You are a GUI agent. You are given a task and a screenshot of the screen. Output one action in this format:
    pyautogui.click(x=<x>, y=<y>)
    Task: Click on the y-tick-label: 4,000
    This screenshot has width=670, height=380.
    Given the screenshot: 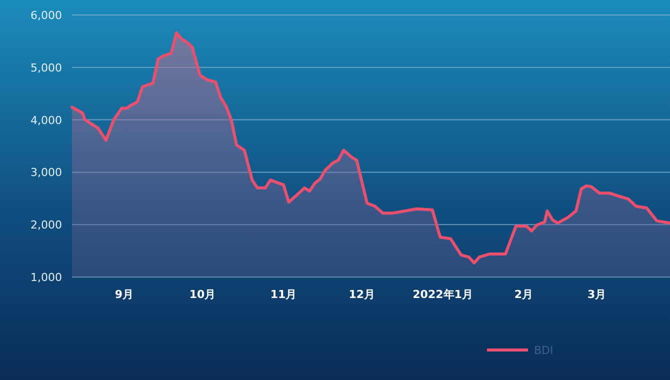 What is the action you would take?
    pyautogui.click(x=46, y=120)
    